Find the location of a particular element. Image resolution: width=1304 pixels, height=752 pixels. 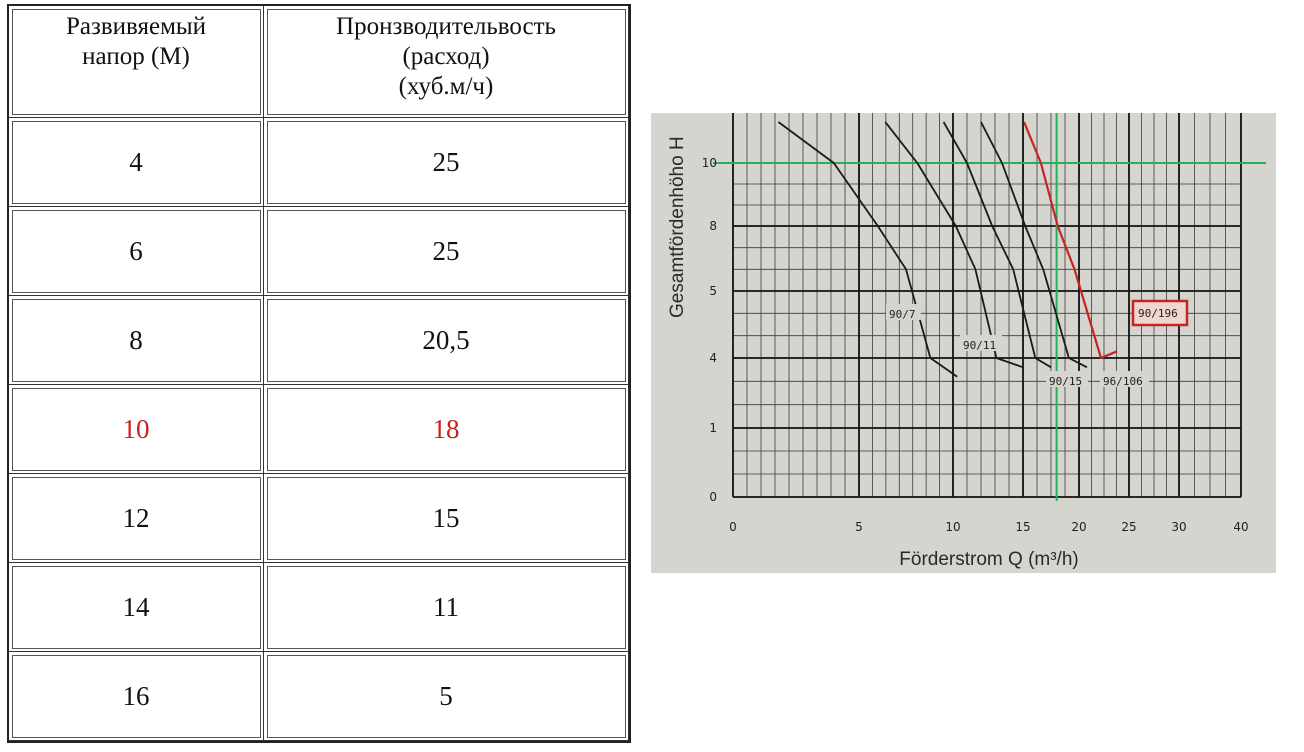

y-tick-label: 0 is located at coordinates (713, 497).